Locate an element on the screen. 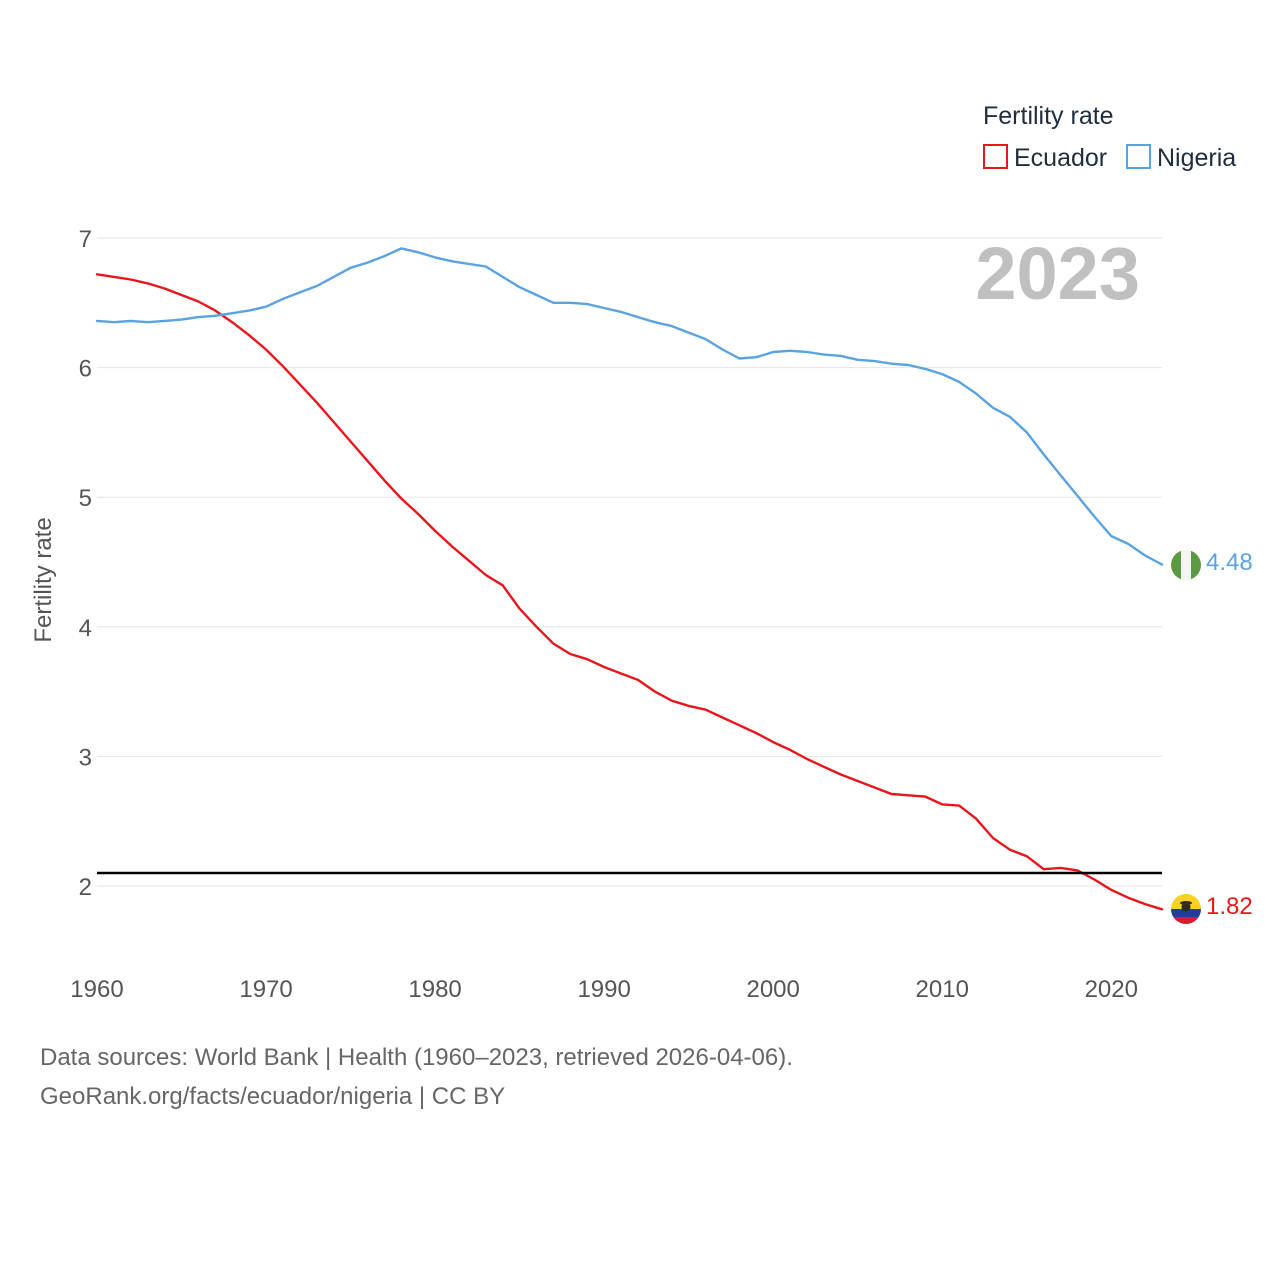 The width and height of the screenshot is (1280, 1280). x-tick-label: 1970 is located at coordinates (265, 989).